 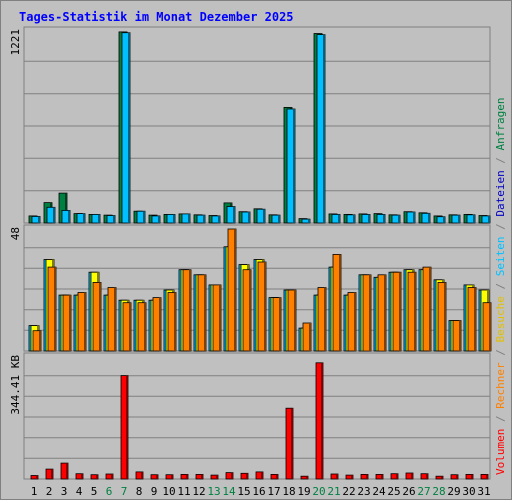 I want to click on day-label-11: 11, so click(x=183, y=491).